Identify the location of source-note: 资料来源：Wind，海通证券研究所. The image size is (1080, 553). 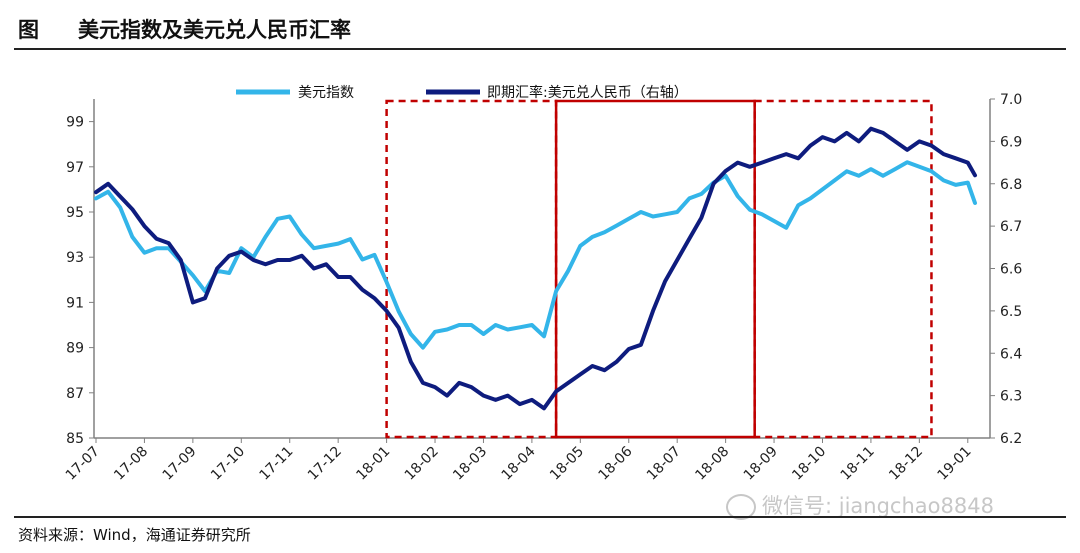
(134, 535).